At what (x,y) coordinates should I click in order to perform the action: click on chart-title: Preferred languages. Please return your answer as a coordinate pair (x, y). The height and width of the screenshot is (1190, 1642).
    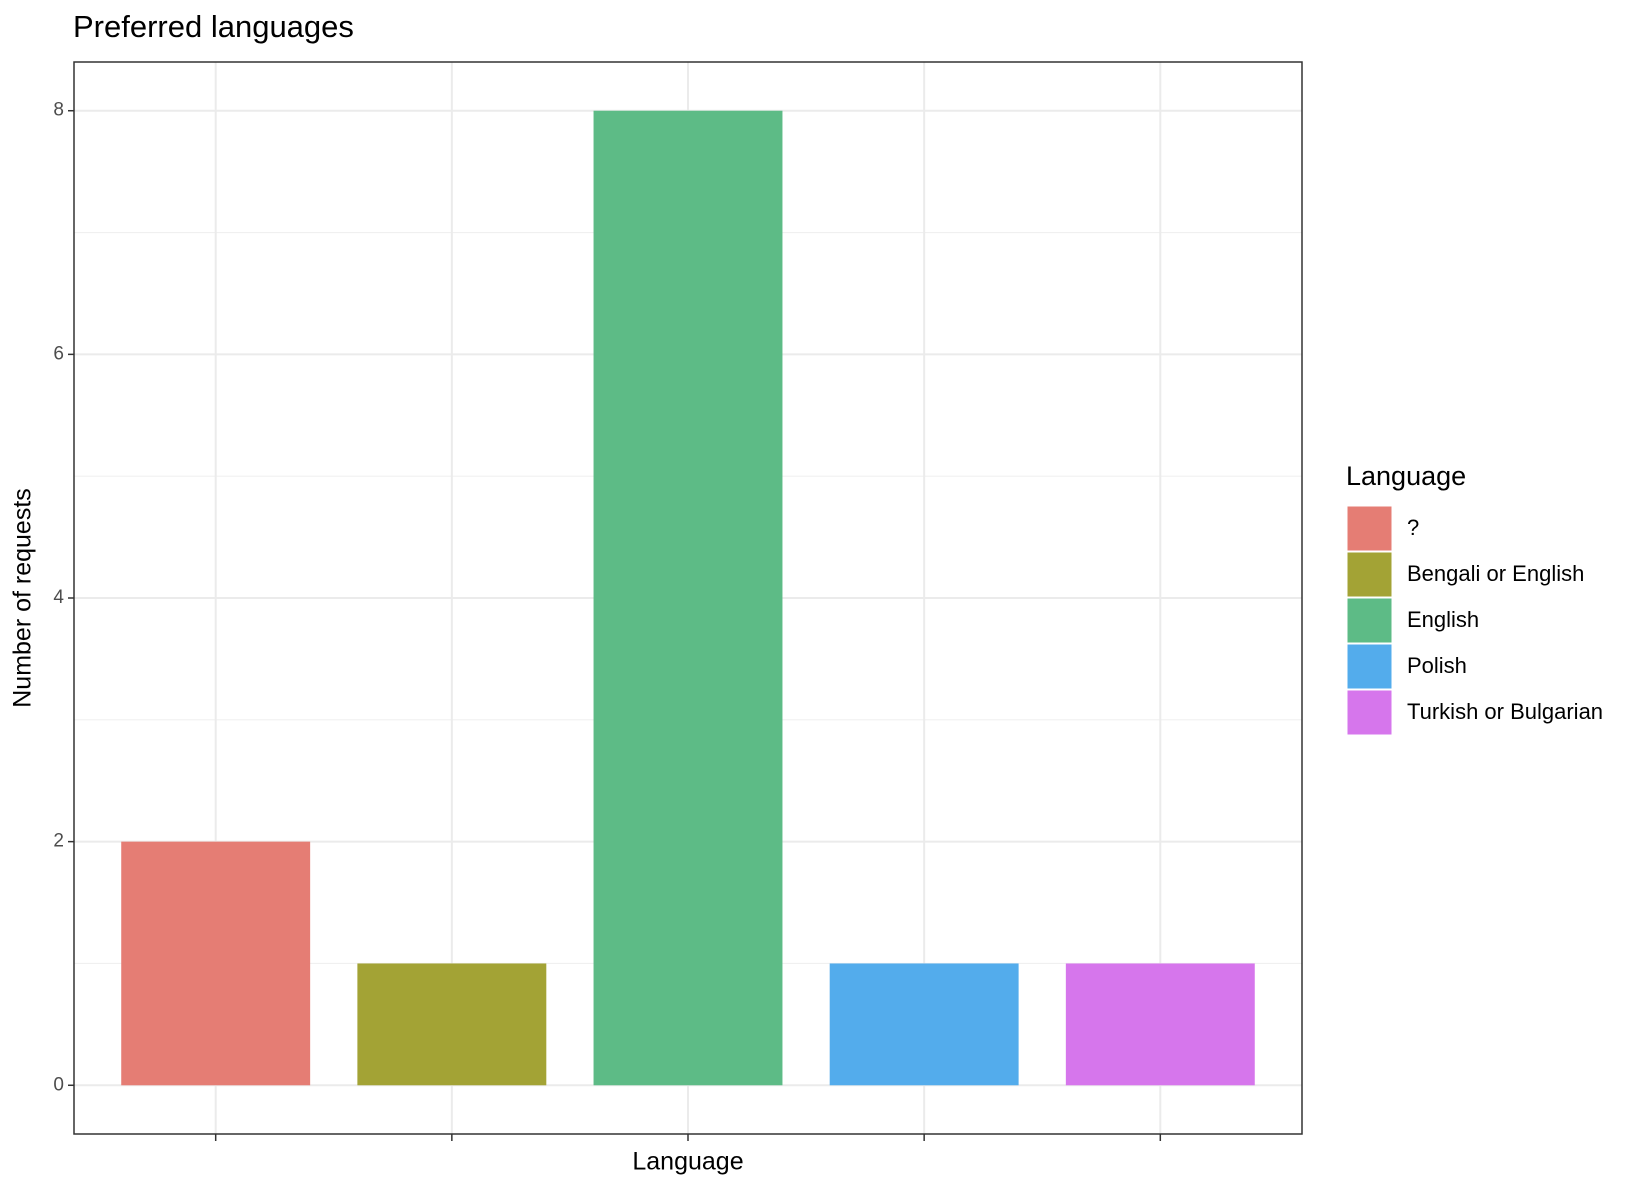
    Looking at the image, I should click on (213, 26).